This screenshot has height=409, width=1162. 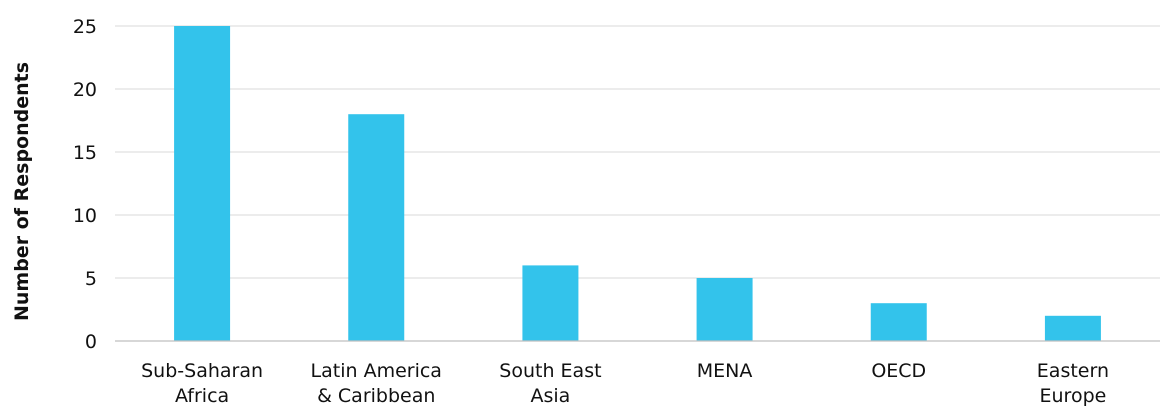 I want to click on x-category-label: MENA, so click(x=725, y=371).